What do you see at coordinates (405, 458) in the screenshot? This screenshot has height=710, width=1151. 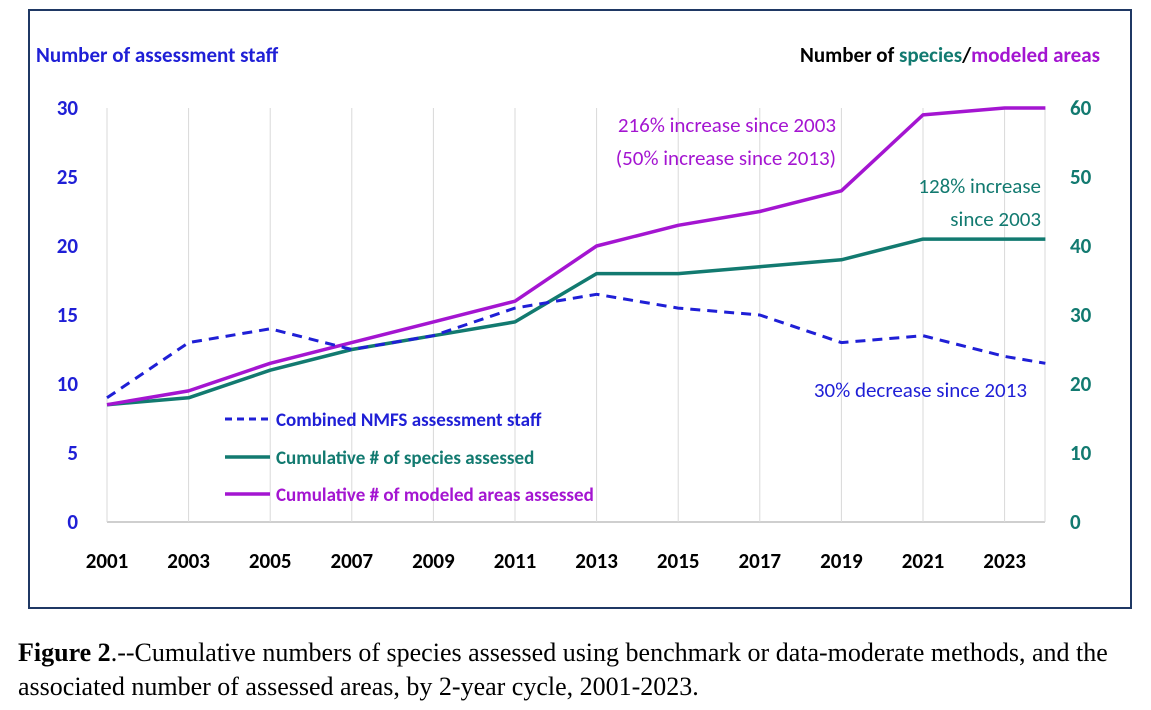 I see `legend-label-species: Cumulative # of species assessed` at bounding box center [405, 458].